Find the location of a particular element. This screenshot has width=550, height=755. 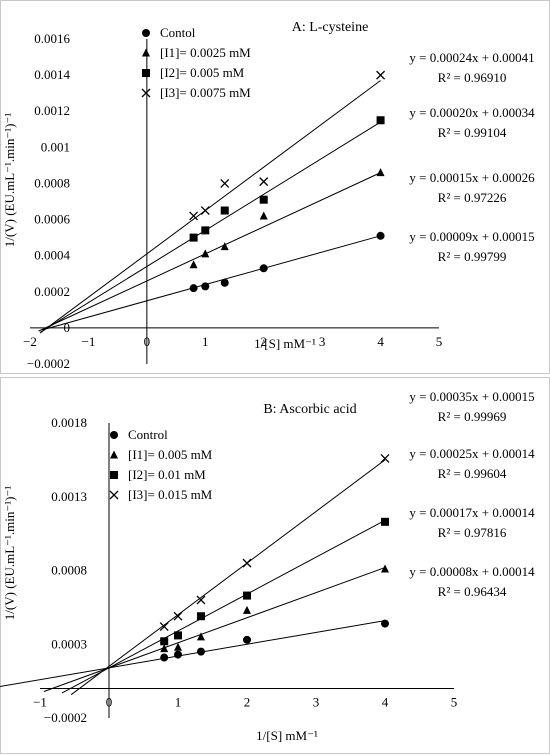

y-tick-label: 0.0004 is located at coordinates (52, 255).